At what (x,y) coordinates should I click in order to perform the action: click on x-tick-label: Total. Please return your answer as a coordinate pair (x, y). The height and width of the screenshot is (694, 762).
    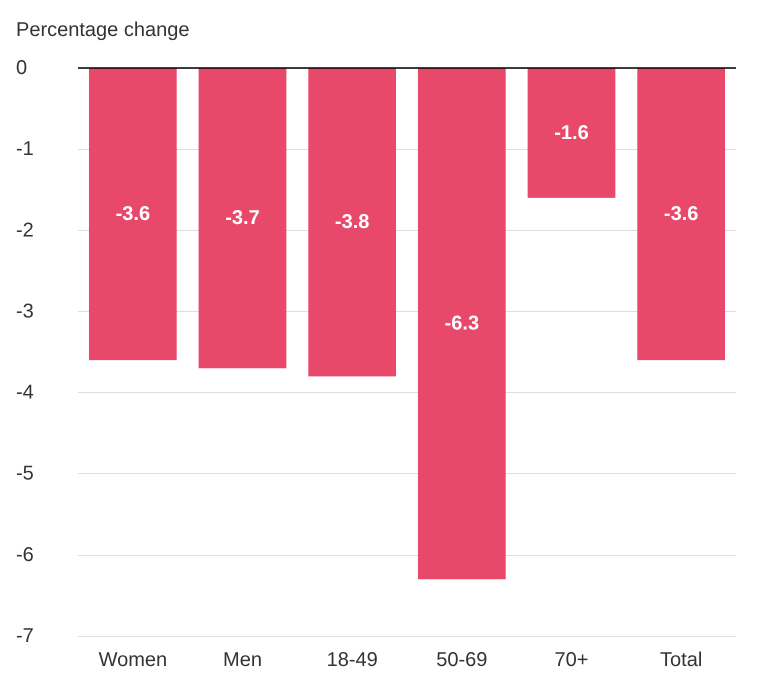
    Looking at the image, I should click on (681, 660).